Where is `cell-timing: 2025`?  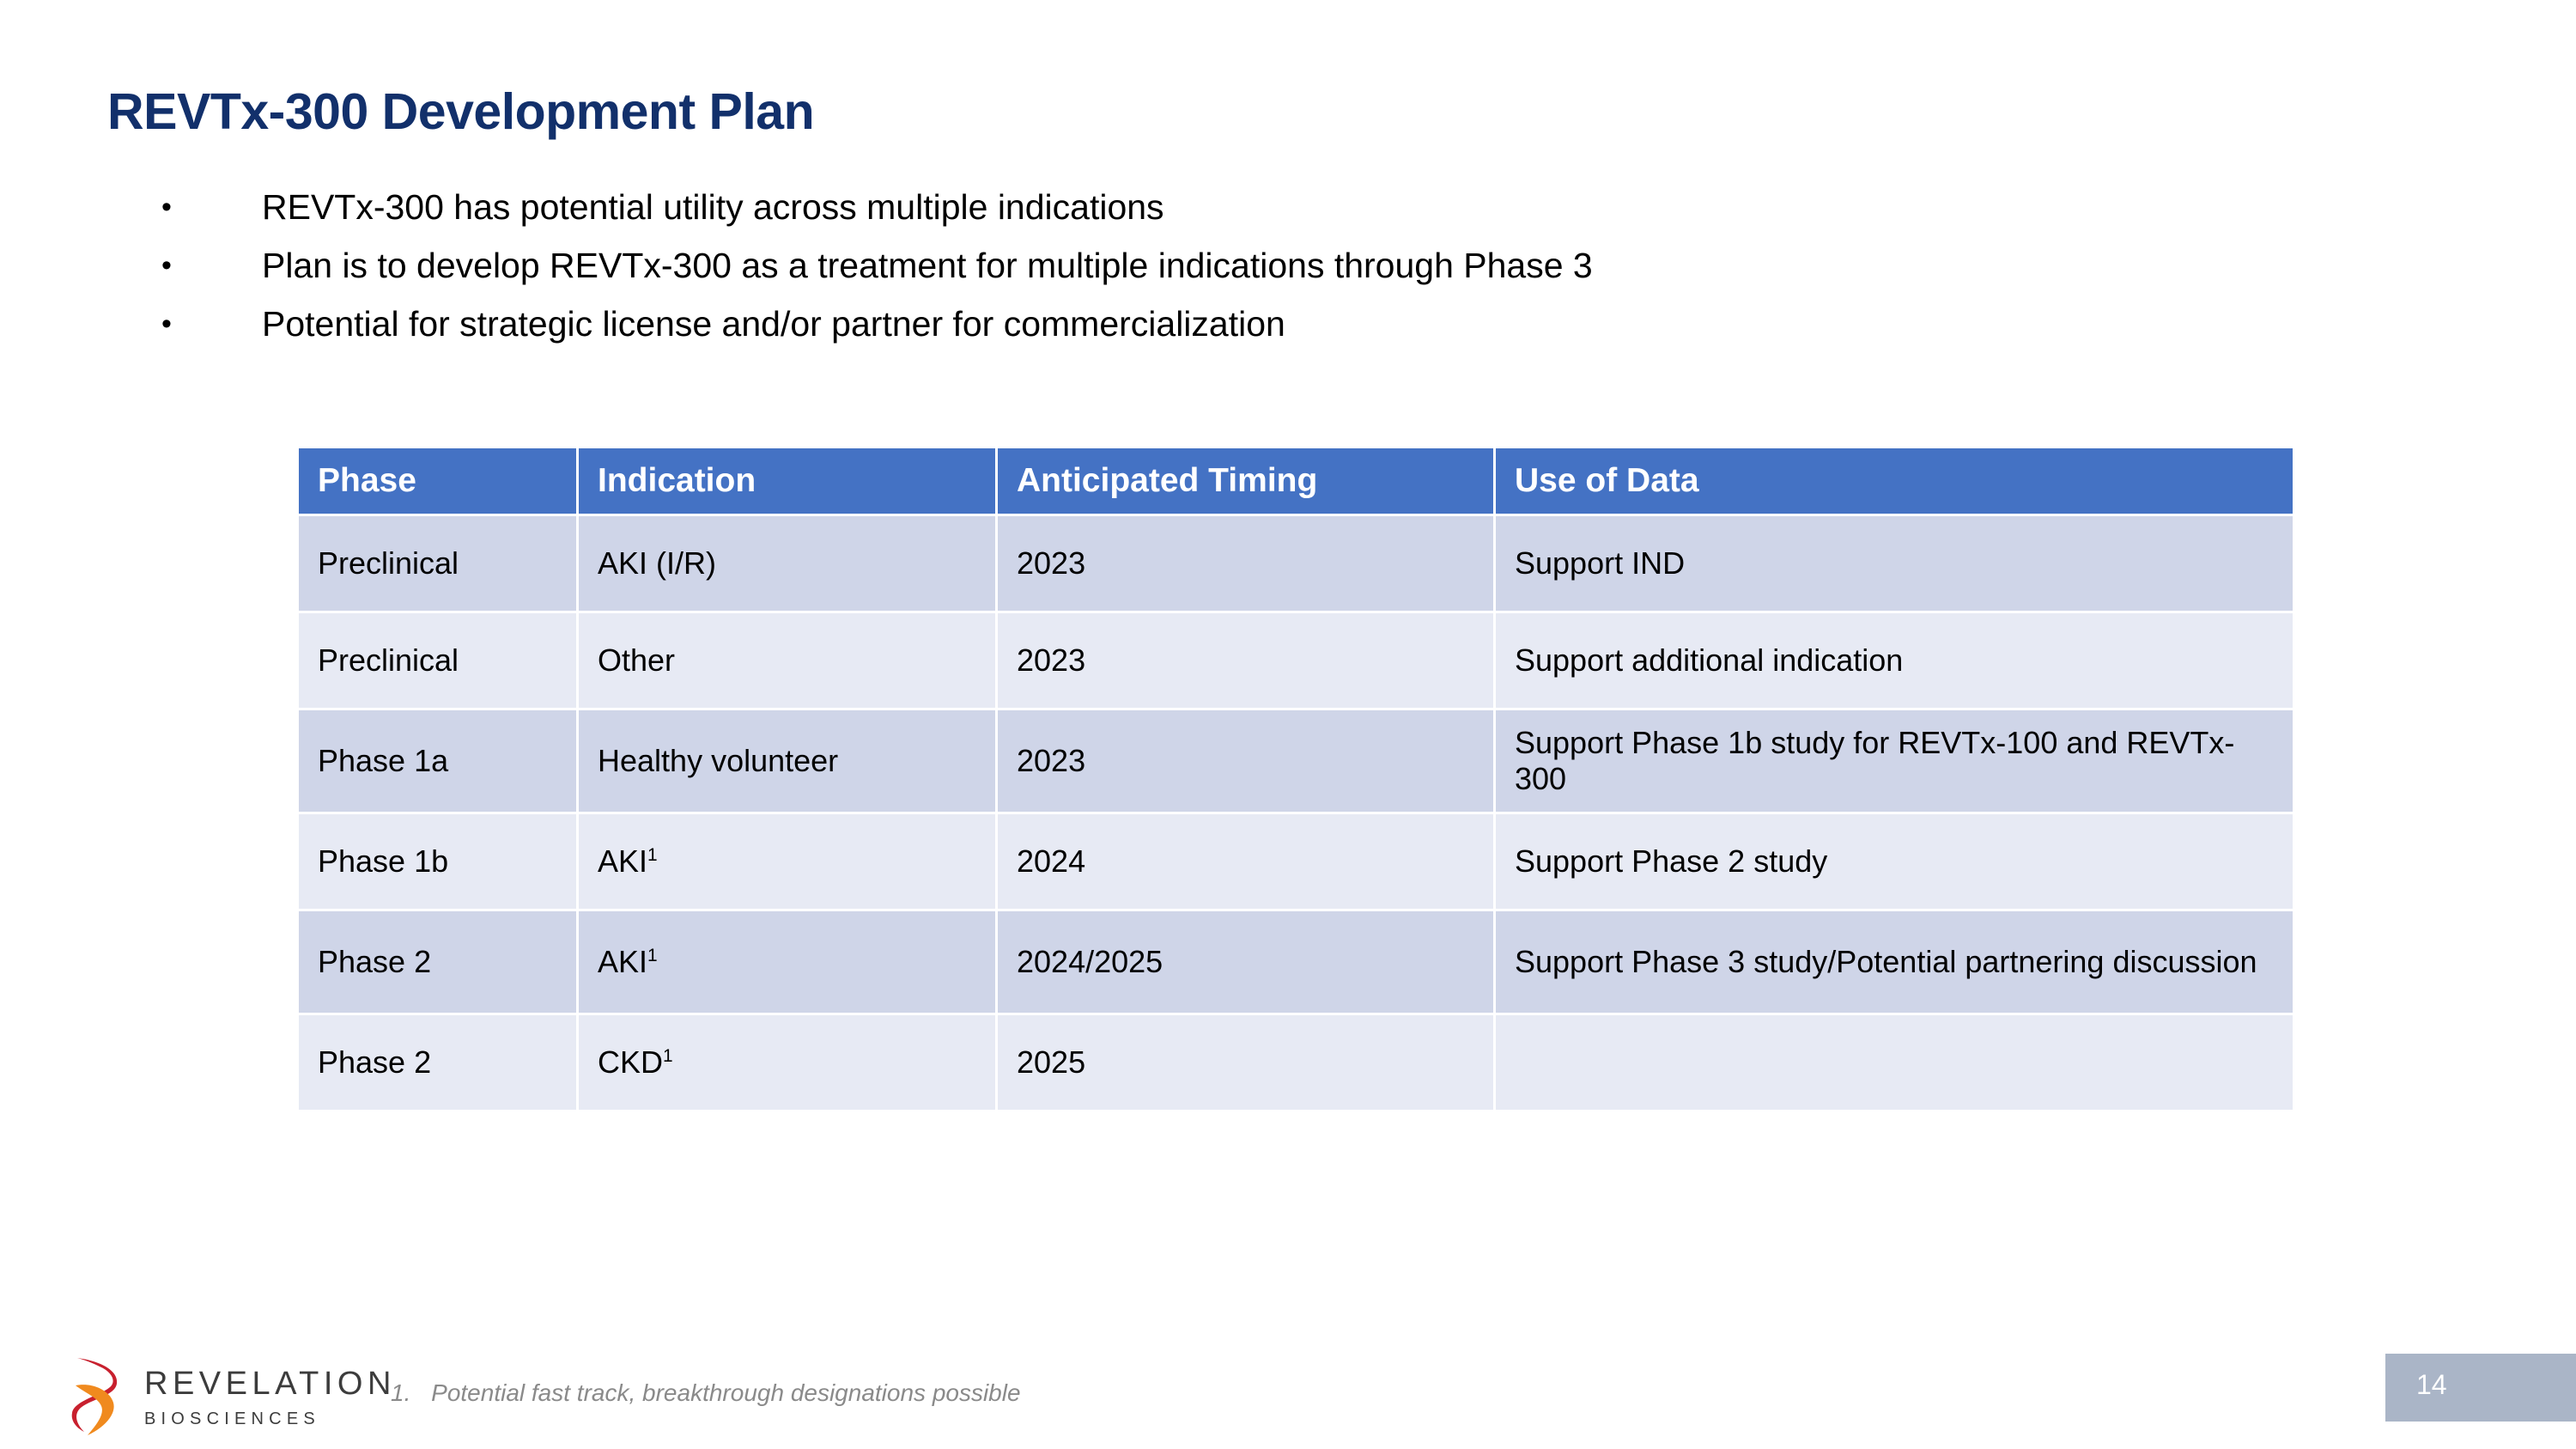
cell-timing: 2025 is located at coordinates (1246, 1062).